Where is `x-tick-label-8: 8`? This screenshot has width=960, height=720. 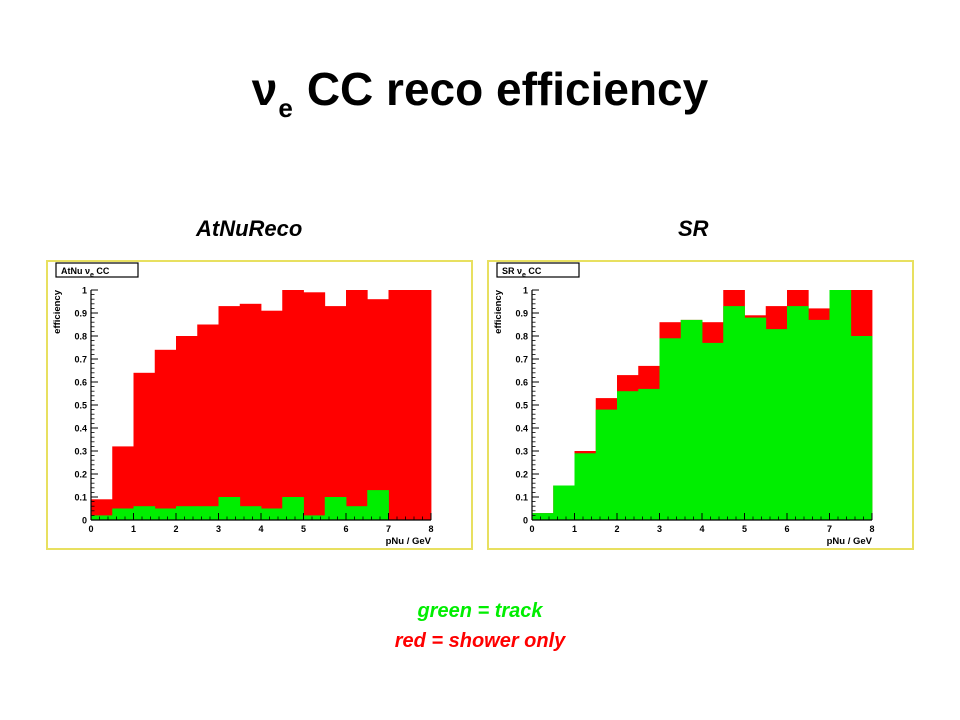
x-tick-label-8: 8 is located at coordinates (430, 529).